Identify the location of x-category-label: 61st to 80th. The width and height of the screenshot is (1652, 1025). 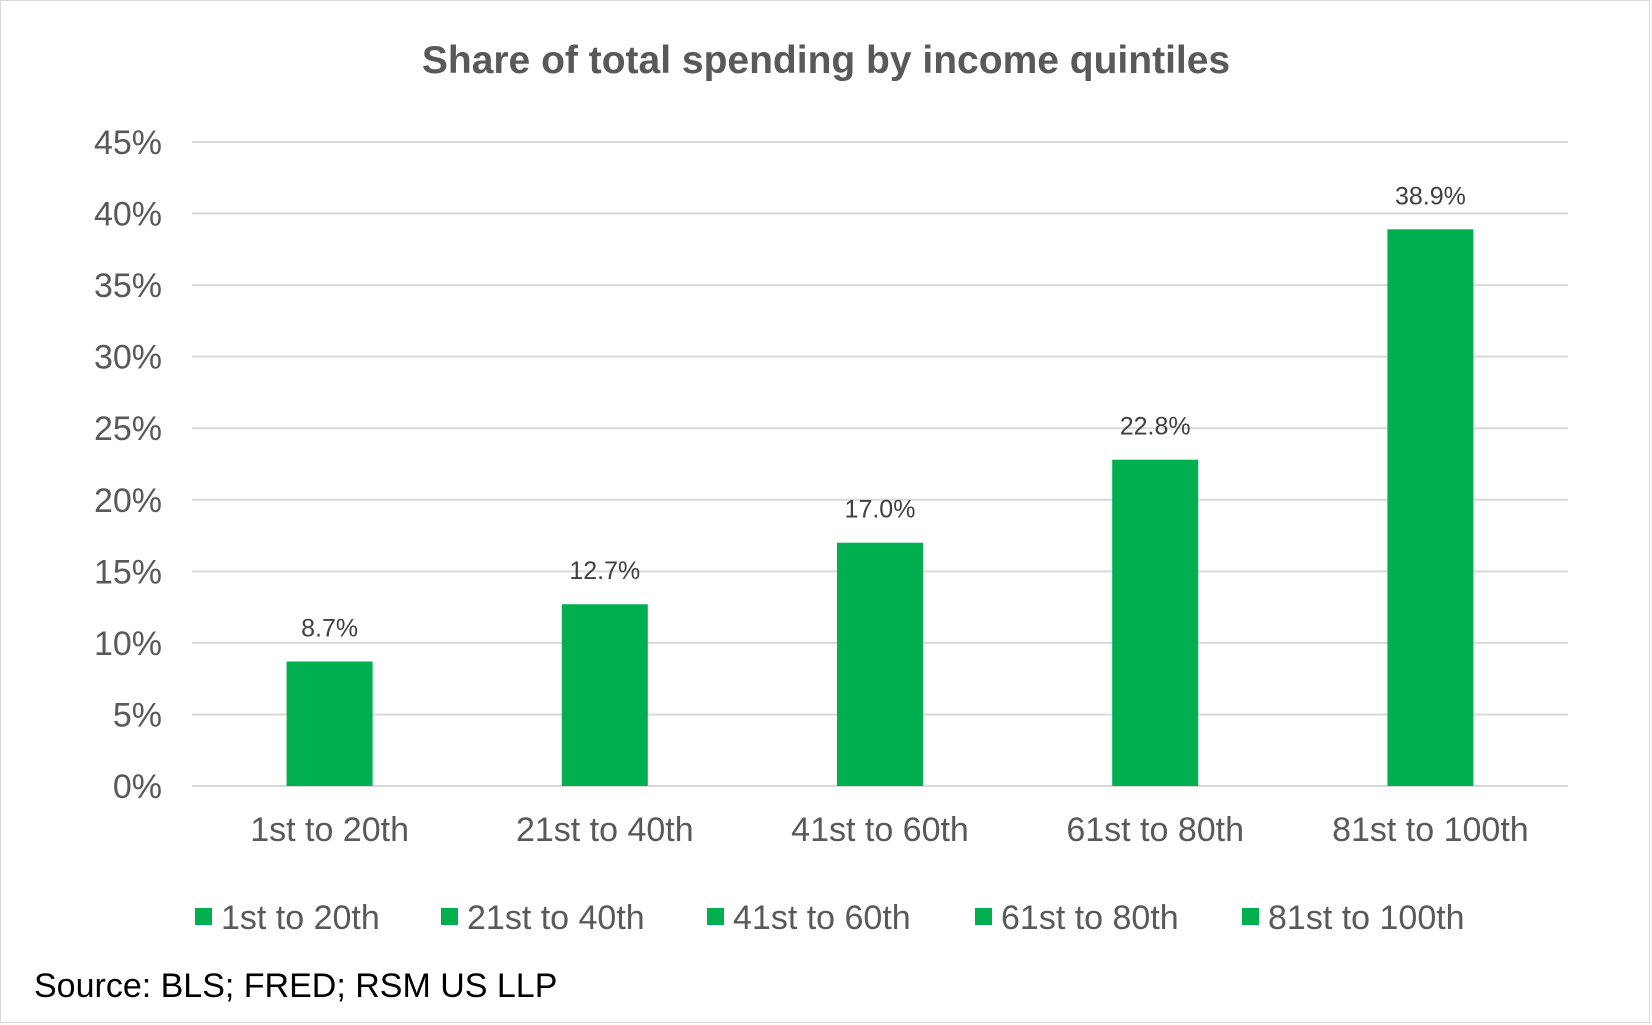
(1155, 830).